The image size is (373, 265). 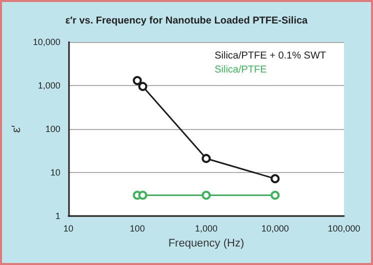 I want to click on y-tick-label: 100, so click(x=52, y=129).